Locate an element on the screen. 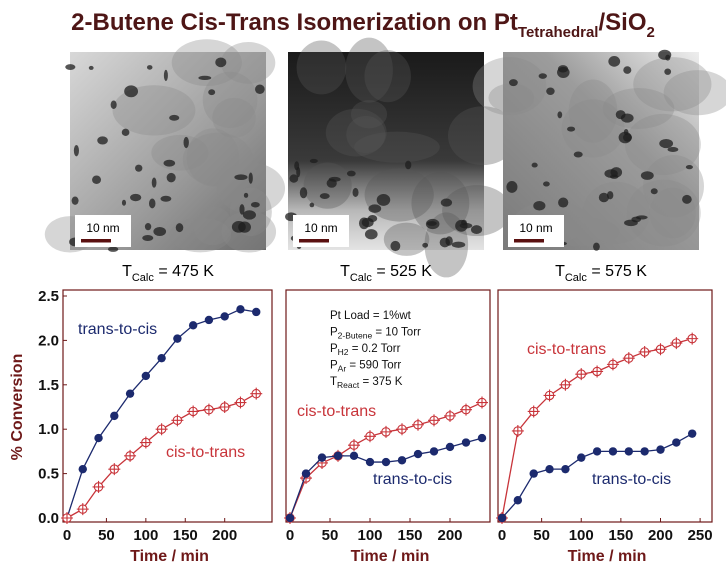 The height and width of the screenshot is (572, 726). annotation: Pt Load = 1%wt is located at coordinates (371, 316).